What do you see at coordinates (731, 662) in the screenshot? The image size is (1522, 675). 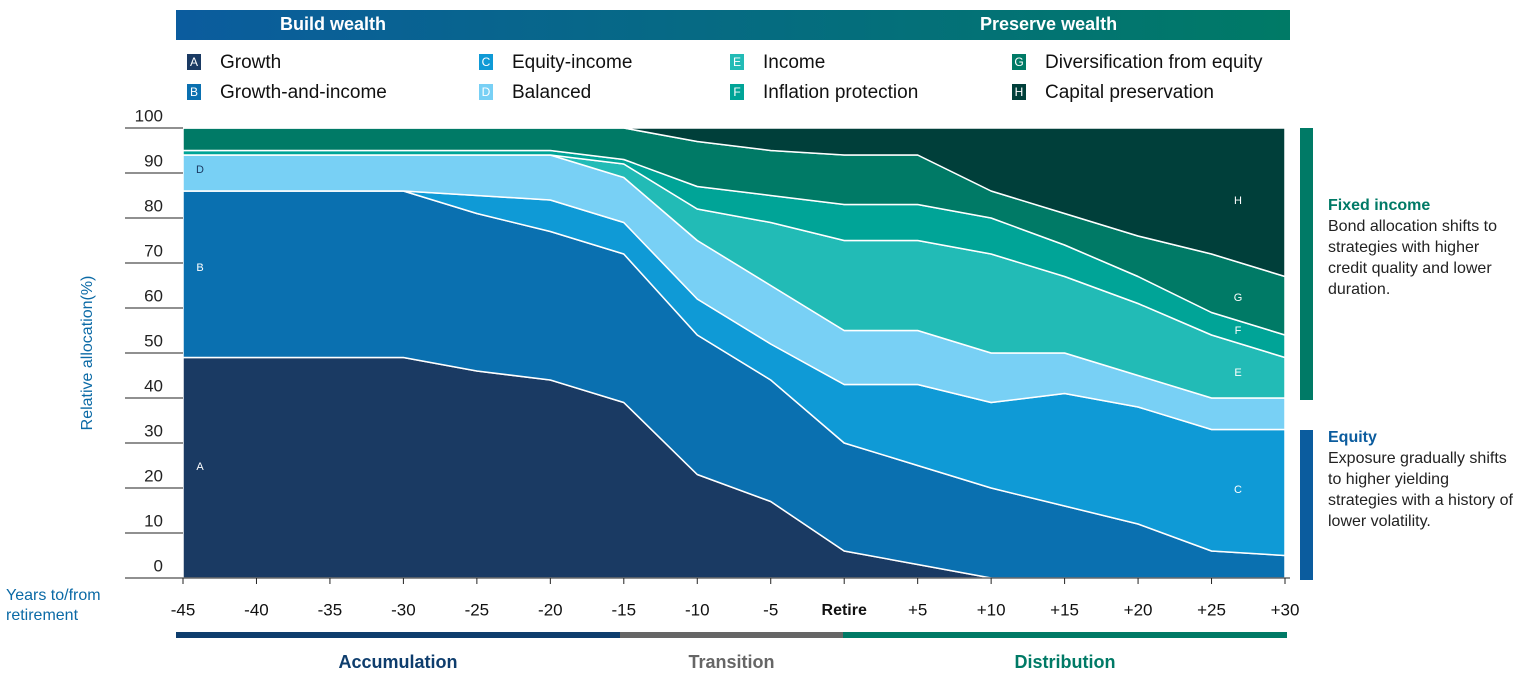 I see `phase-label: Transition` at bounding box center [731, 662].